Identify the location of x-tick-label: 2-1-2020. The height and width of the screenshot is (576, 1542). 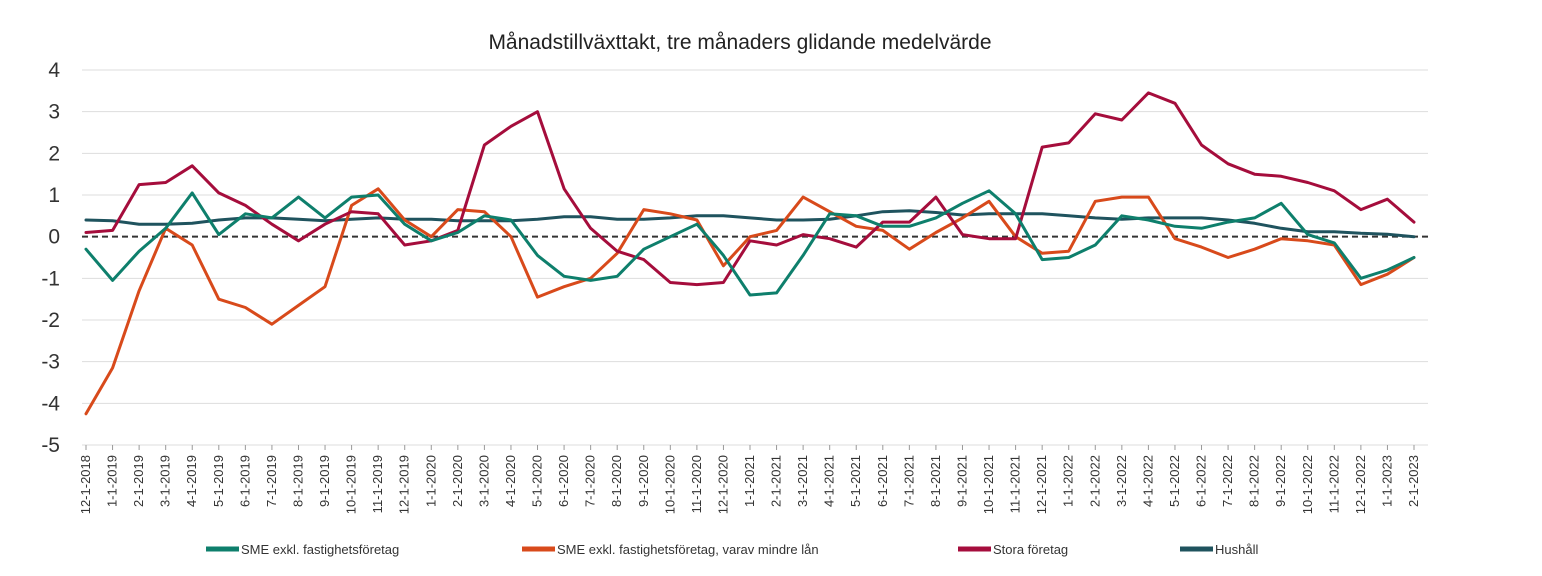
(457, 481).